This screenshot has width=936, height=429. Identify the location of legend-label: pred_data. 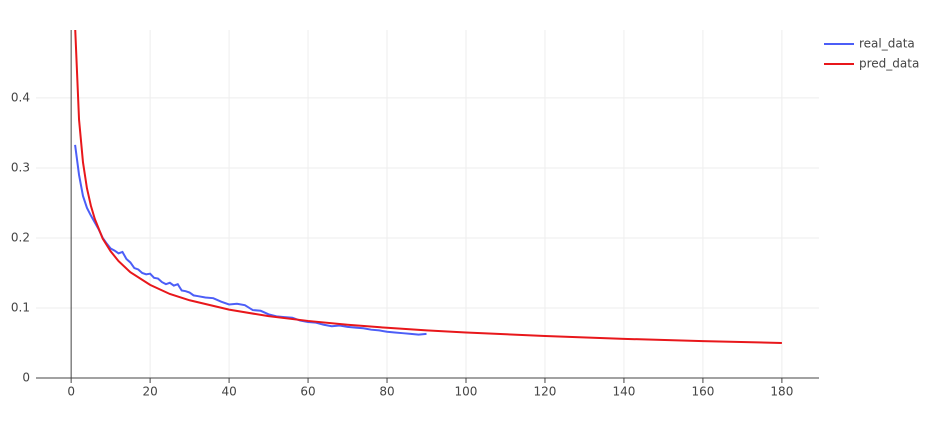
(889, 64).